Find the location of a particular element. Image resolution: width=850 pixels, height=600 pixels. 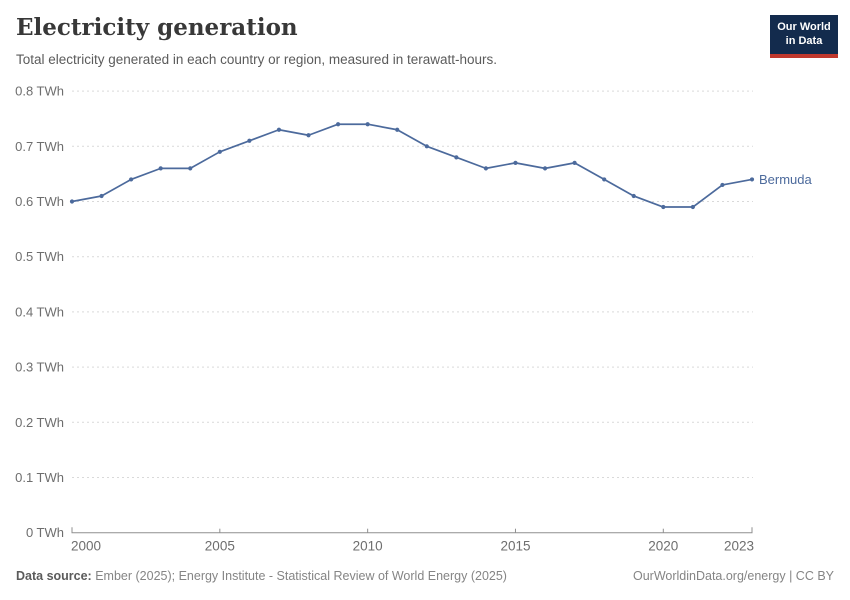

chart-title: Electricity generation is located at coordinates (157, 27).